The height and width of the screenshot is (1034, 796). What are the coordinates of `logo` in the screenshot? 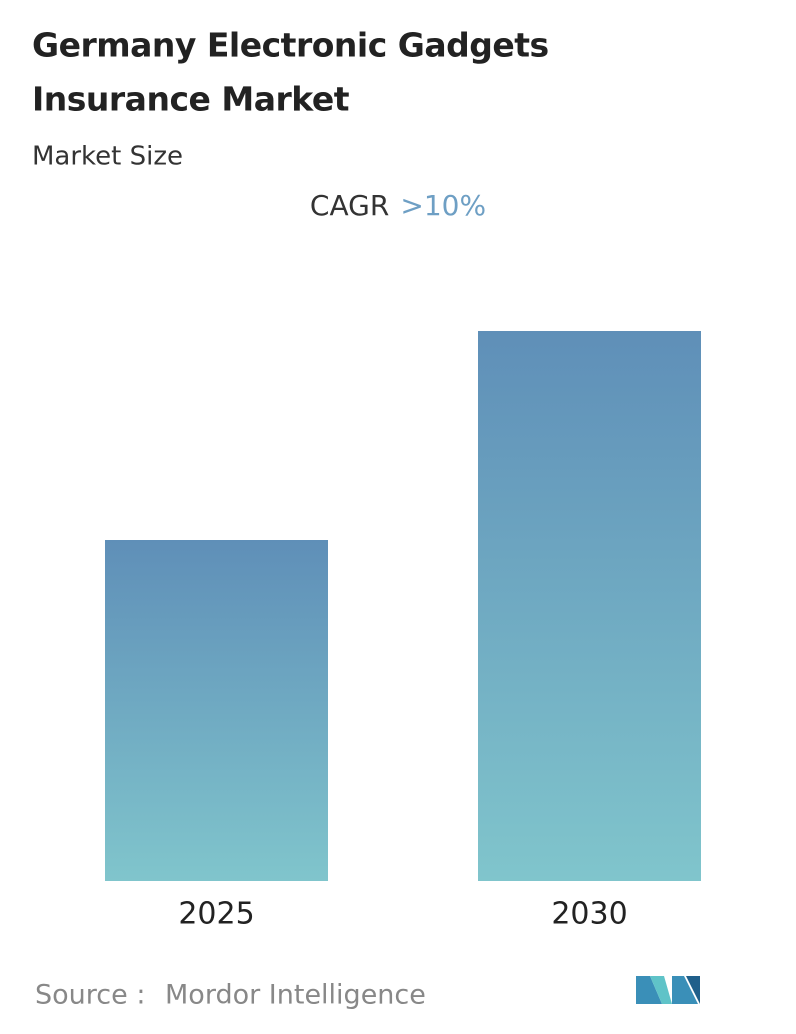 It's located at (668, 990).